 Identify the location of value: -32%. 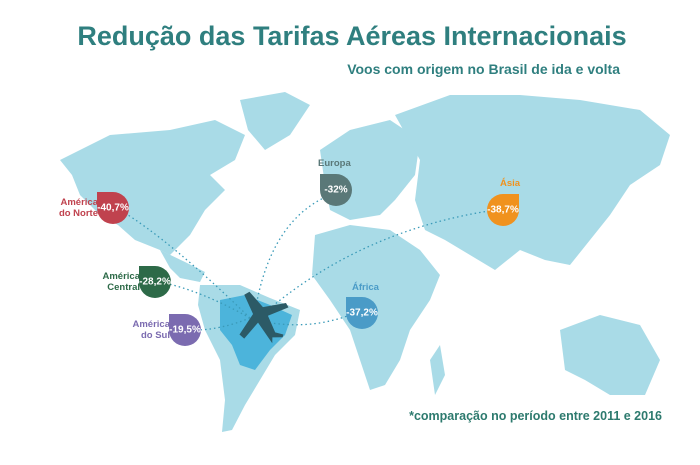
(335, 190).